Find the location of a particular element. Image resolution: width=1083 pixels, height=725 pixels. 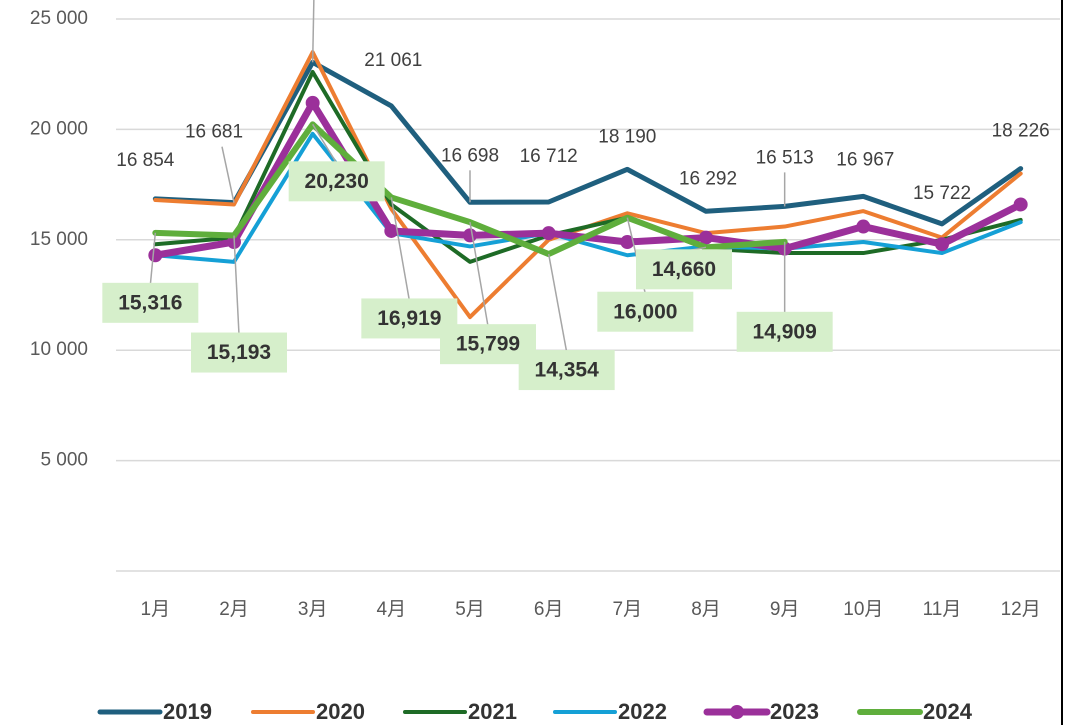

data-label: 21 061 is located at coordinates (393, 60).